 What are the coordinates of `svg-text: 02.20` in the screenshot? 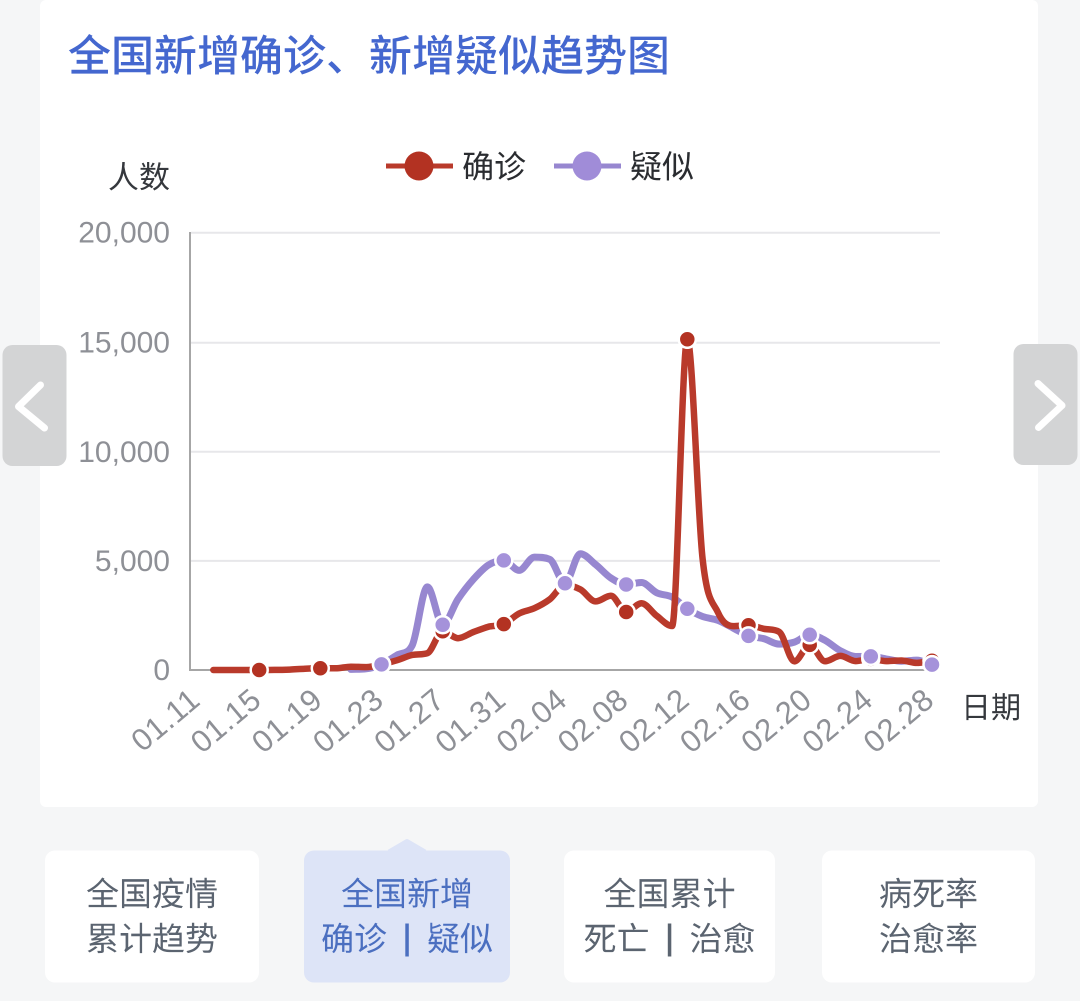 It's located at (776, 721).